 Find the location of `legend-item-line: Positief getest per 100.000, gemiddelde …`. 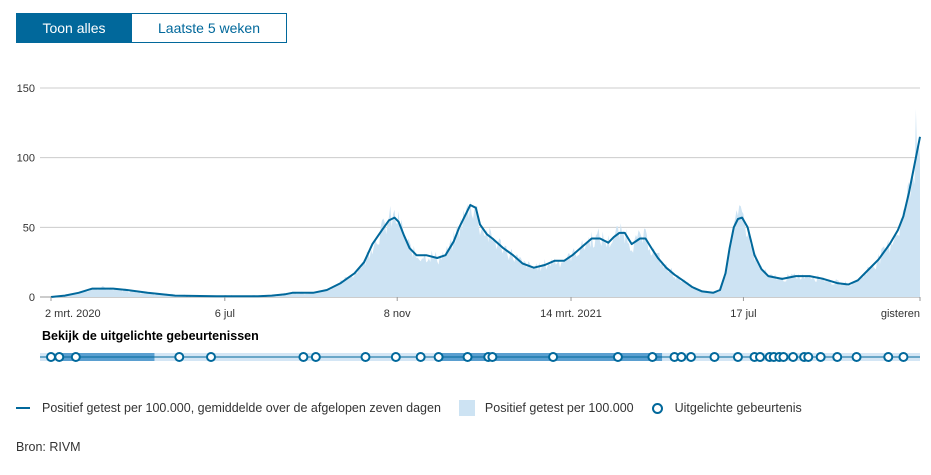

legend-item-line: Positief getest per 100.000, gemiddelde … is located at coordinates (228, 408).